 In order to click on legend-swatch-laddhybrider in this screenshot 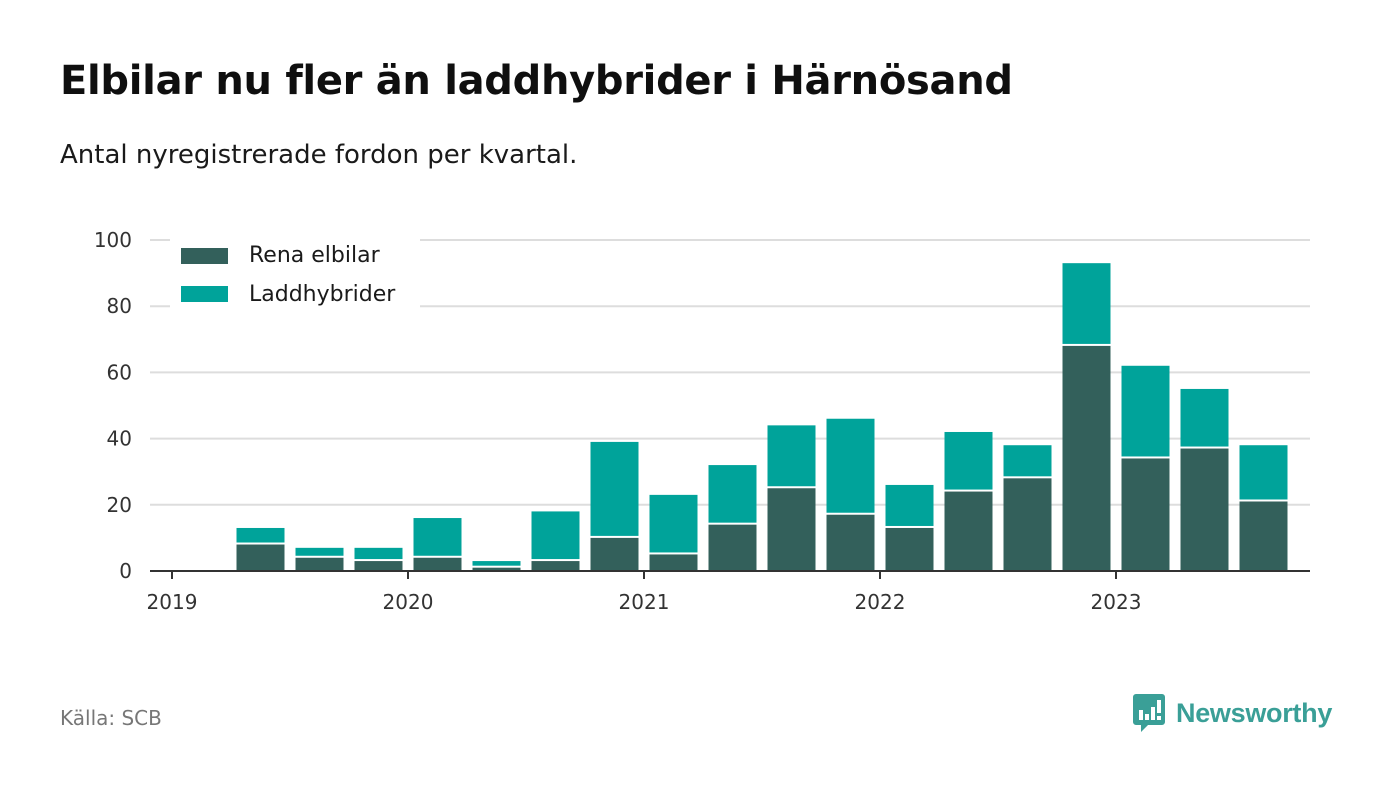, I will do `click(204, 294)`.